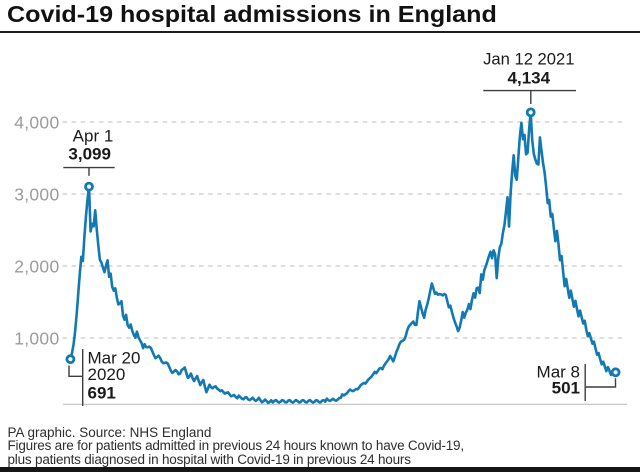 The height and width of the screenshot is (472, 640). What do you see at coordinates (102, 393) in the screenshot?
I see `svg-text: 691` at bounding box center [102, 393].